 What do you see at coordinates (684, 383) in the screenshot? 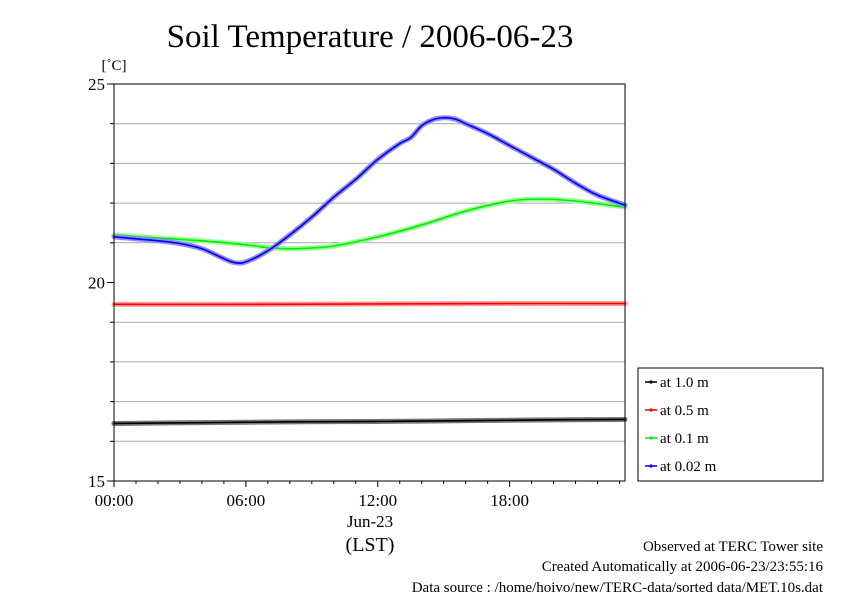
I see `legend-label: at 1.0 m` at bounding box center [684, 383].